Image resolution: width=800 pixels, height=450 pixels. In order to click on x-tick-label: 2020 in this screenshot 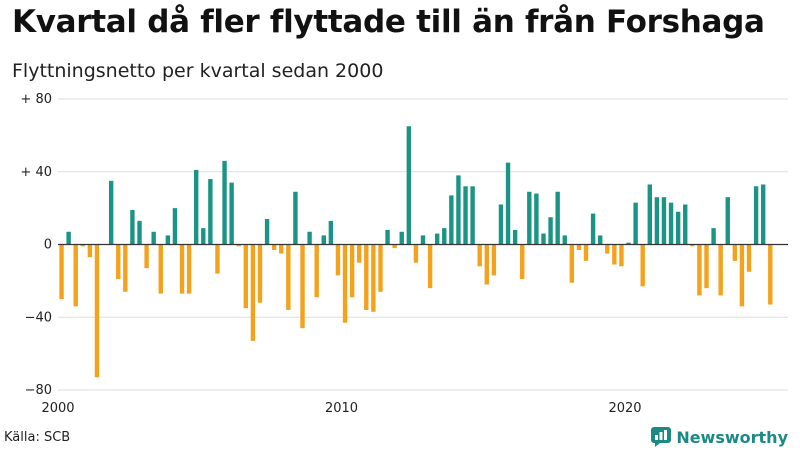, I will do `click(624, 408)`.